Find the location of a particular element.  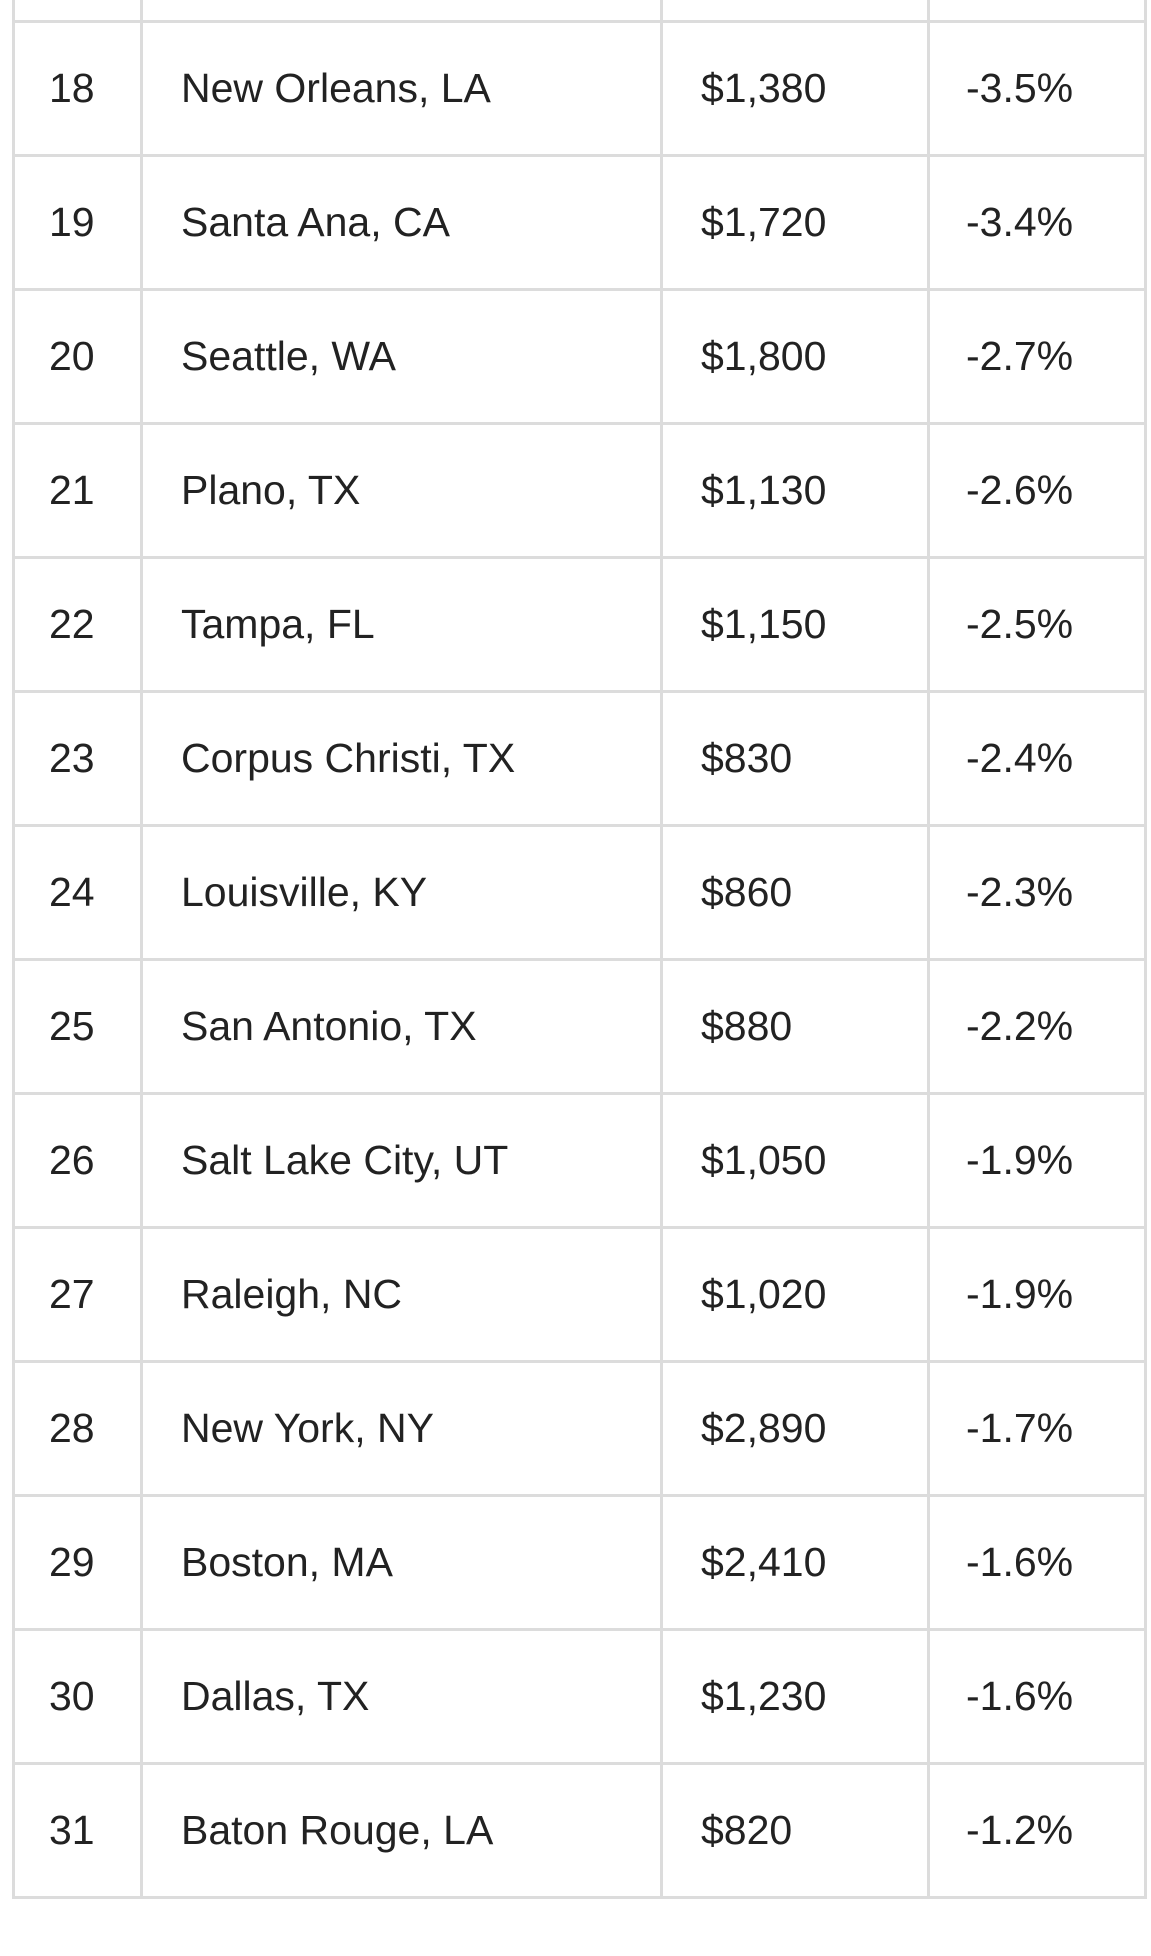

table-row: 22 Tampa, FL $1,150 -2.5% is located at coordinates (579, 624).